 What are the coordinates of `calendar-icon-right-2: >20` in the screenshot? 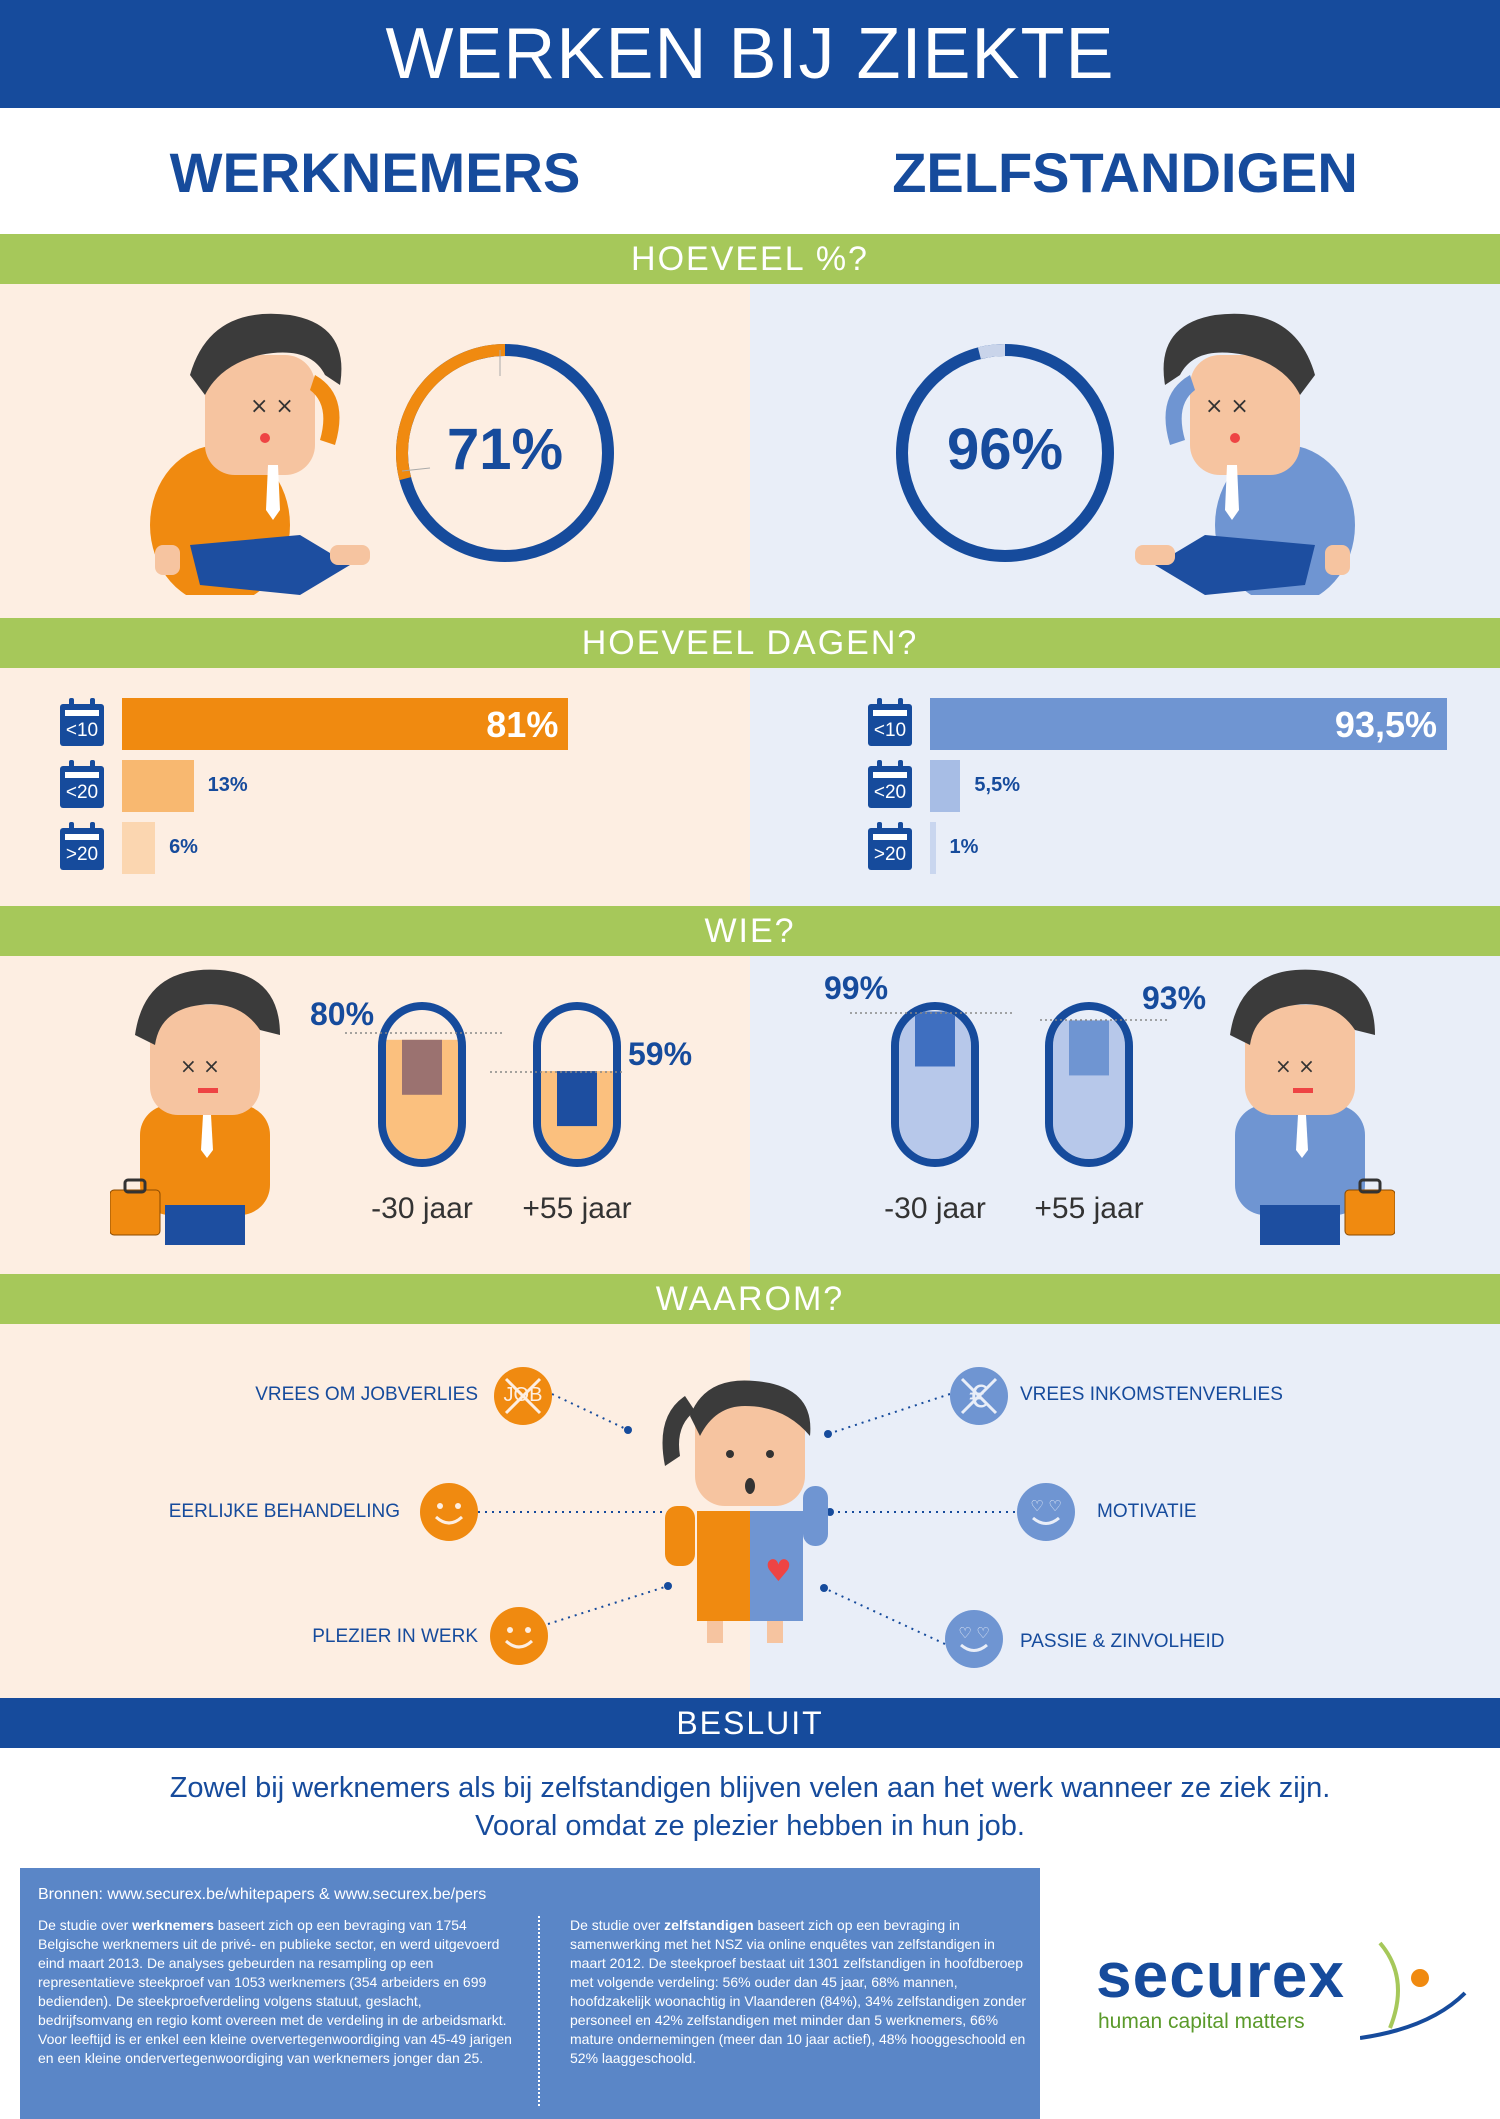 It's located at (890, 847).